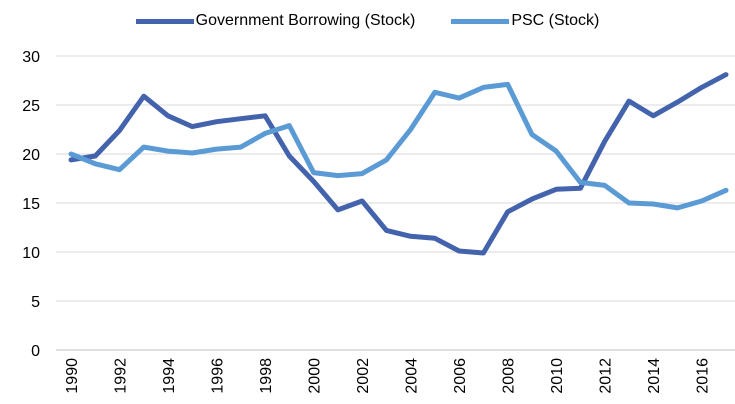 This screenshot has height=404, width=735. What do you see at coordinates (654, 376) in the screenshot?
I see `x-tick-label-2014: 2014` at bounding box center [654, 376].